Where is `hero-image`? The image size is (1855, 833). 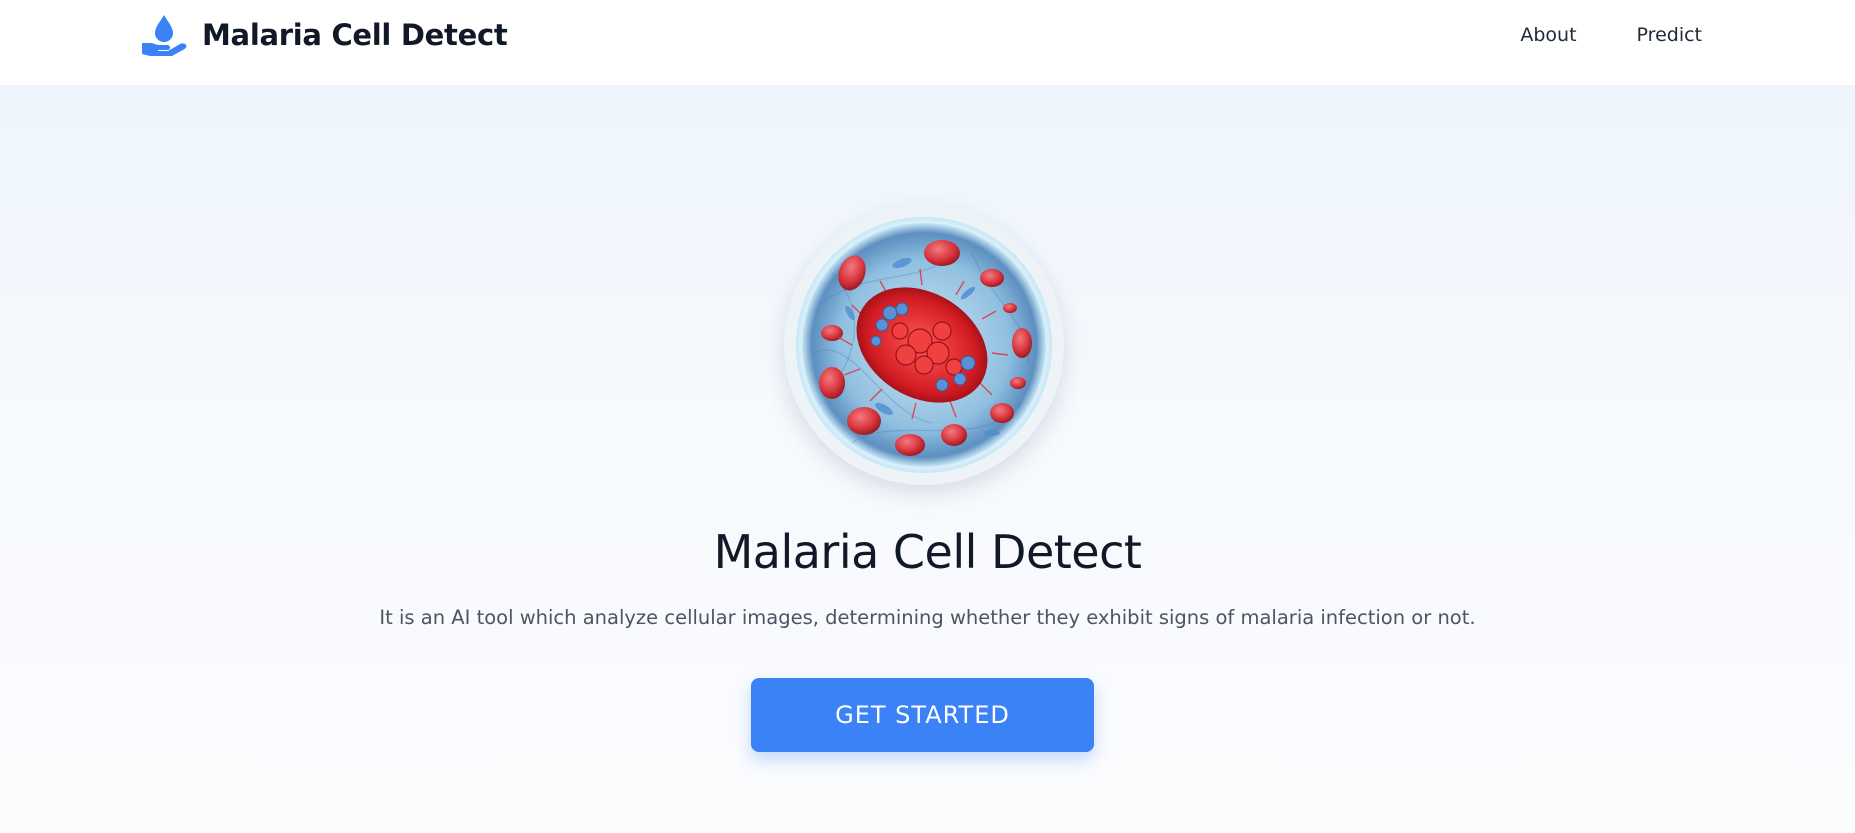 hero-image is located at coordinates (924, 345).